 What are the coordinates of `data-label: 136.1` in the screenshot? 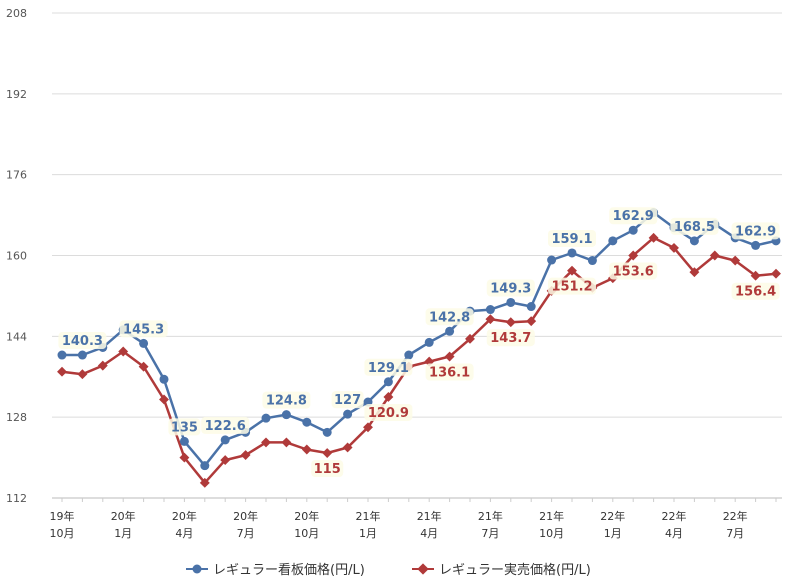 It's located at (449, 373).